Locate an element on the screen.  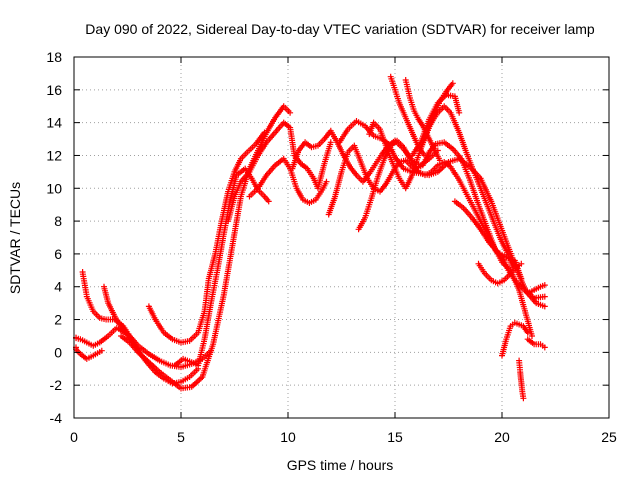
y-tick-label: 4 is located at coordinates (58, 287).